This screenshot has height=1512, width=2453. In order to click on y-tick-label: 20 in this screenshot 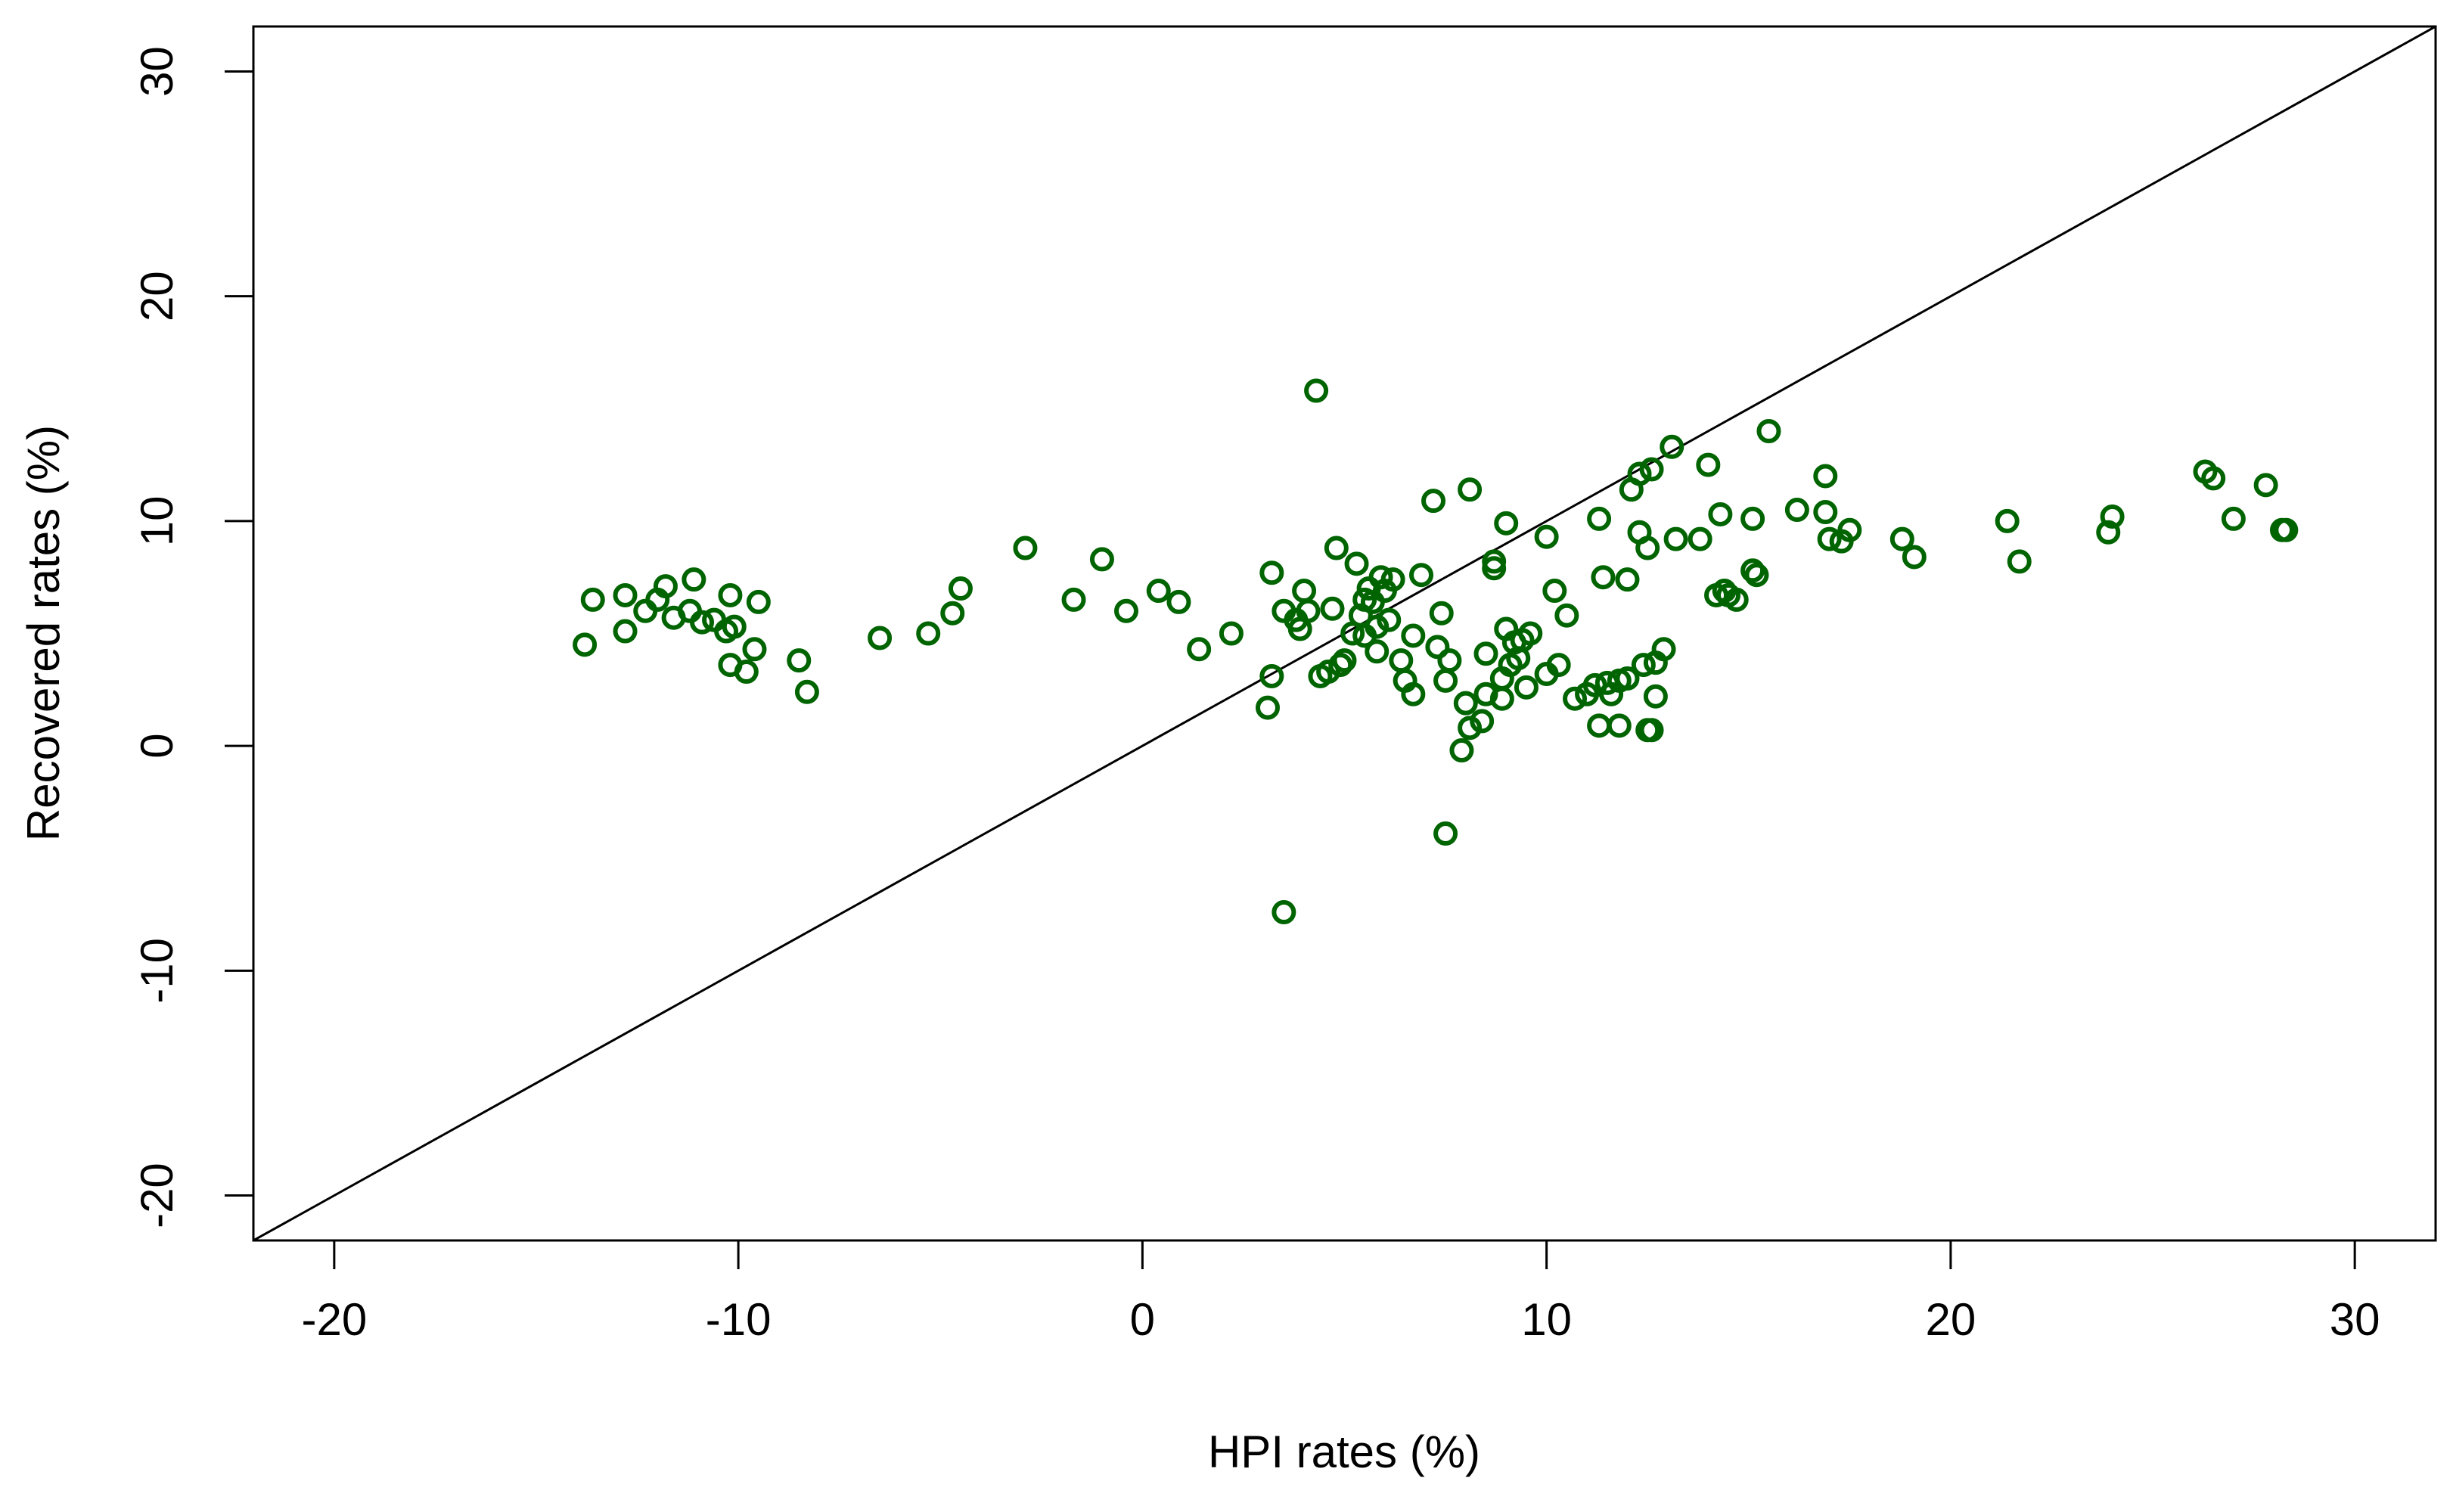, I will do `click(157, 296)`.